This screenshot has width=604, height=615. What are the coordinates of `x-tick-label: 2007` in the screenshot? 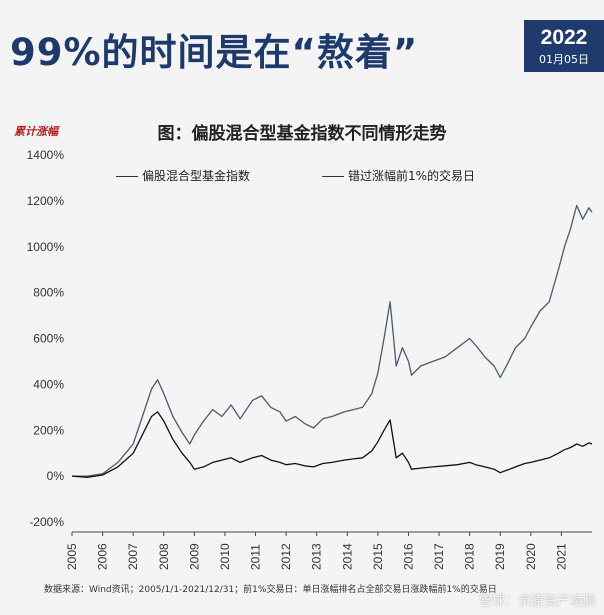 It's located at (133, 556).